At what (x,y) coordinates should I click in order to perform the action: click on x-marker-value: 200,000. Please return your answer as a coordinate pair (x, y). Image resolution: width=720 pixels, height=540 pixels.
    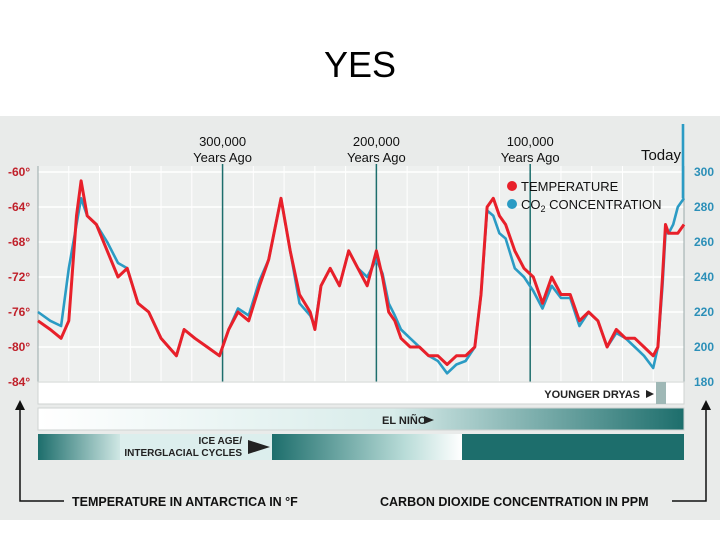
    Looking at the image, I should click on (376, 141).